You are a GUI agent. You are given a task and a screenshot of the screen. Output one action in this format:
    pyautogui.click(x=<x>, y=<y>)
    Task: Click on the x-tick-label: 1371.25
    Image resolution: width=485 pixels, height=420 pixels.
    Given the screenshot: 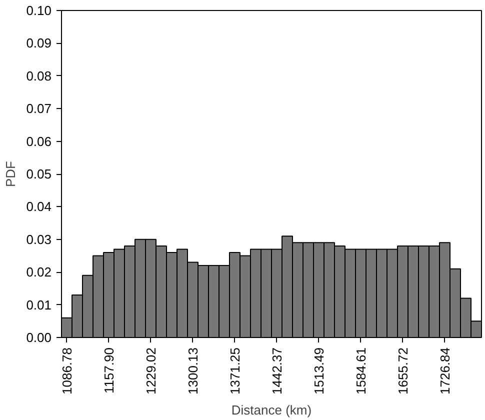 What is the action you would take?
    pyautogui.click(x=234, y=370)
    